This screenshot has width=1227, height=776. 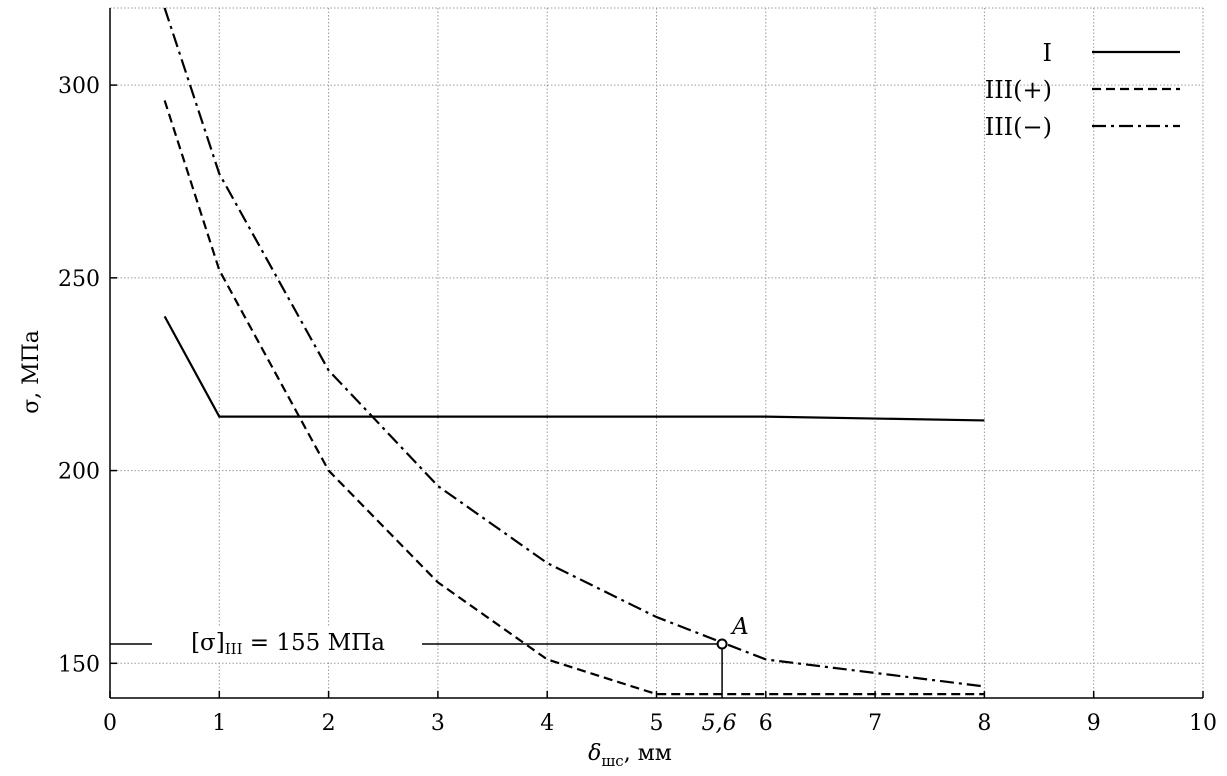 What do you see at coordinates (31, 372) in the screenshot?
I see `y-axis-title: σ, МПа` at bounding box center [31, 372].